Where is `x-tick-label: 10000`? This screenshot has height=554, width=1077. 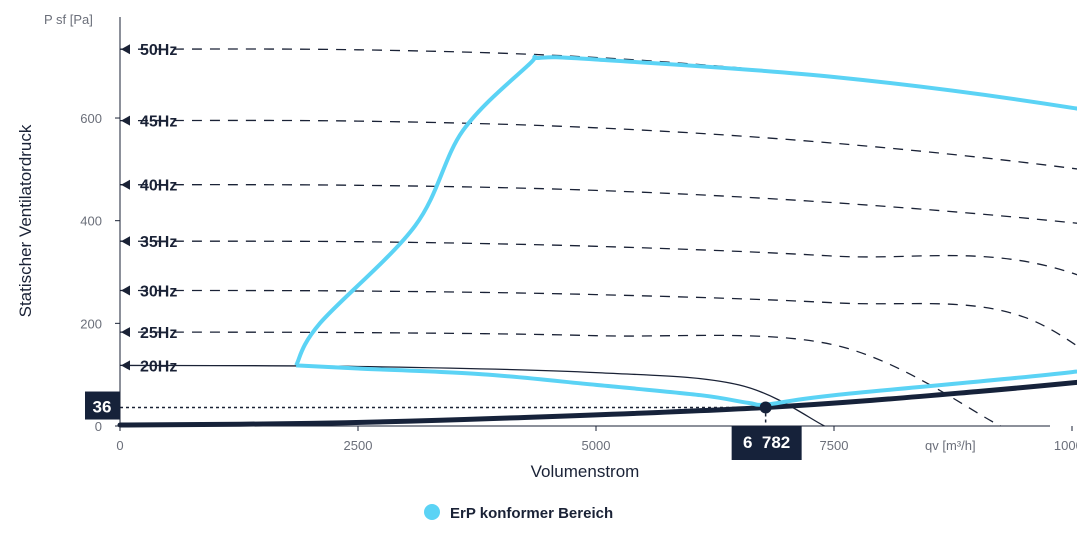 x-tick-label: 10000 is located at coordinates (1065, 445).